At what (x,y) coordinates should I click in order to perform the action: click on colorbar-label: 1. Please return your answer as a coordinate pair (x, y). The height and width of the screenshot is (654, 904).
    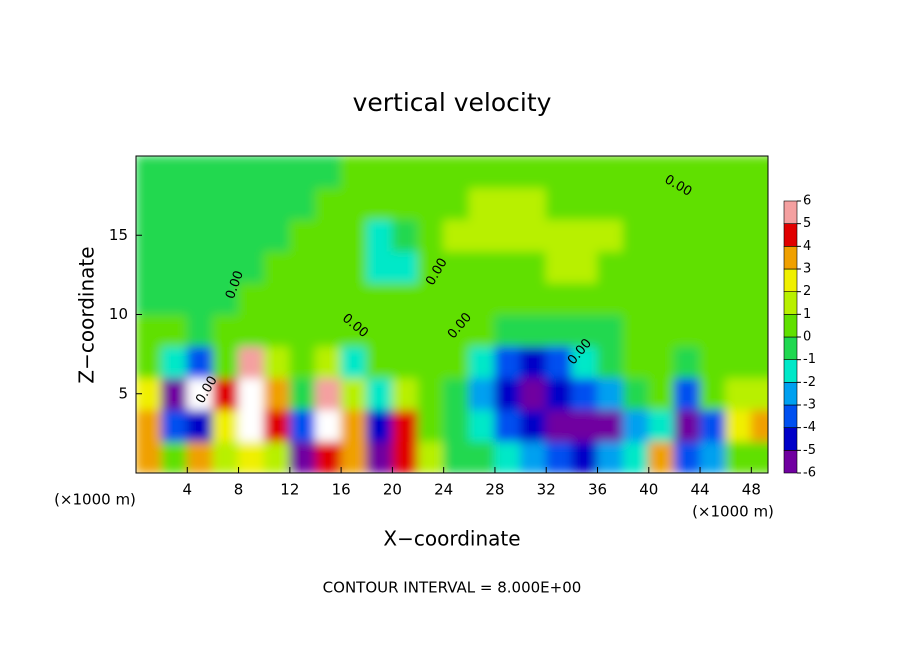
    Looking at the image, I should click on (807, 314).